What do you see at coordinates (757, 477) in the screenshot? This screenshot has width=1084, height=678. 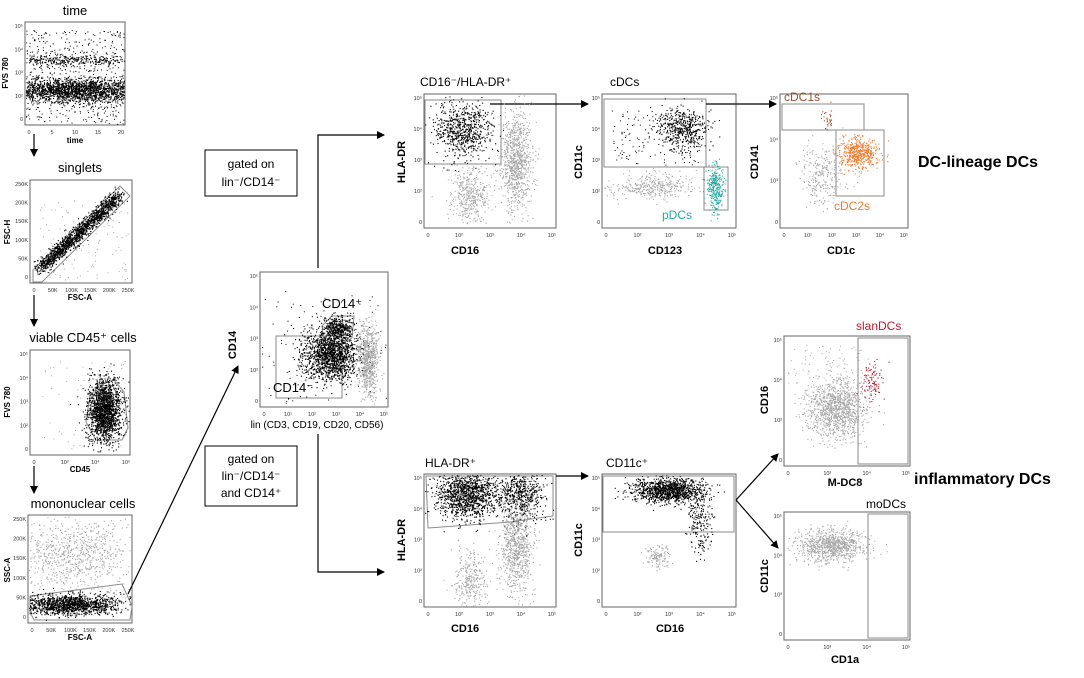 I see `arrow-cd11c-to-slan` at bounding box center [757, 477].